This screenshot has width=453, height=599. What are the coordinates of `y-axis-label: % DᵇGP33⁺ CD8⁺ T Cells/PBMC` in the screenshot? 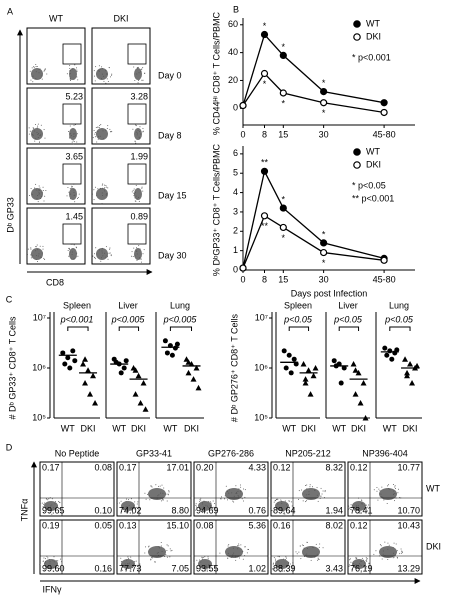 It's located at (216, 209).